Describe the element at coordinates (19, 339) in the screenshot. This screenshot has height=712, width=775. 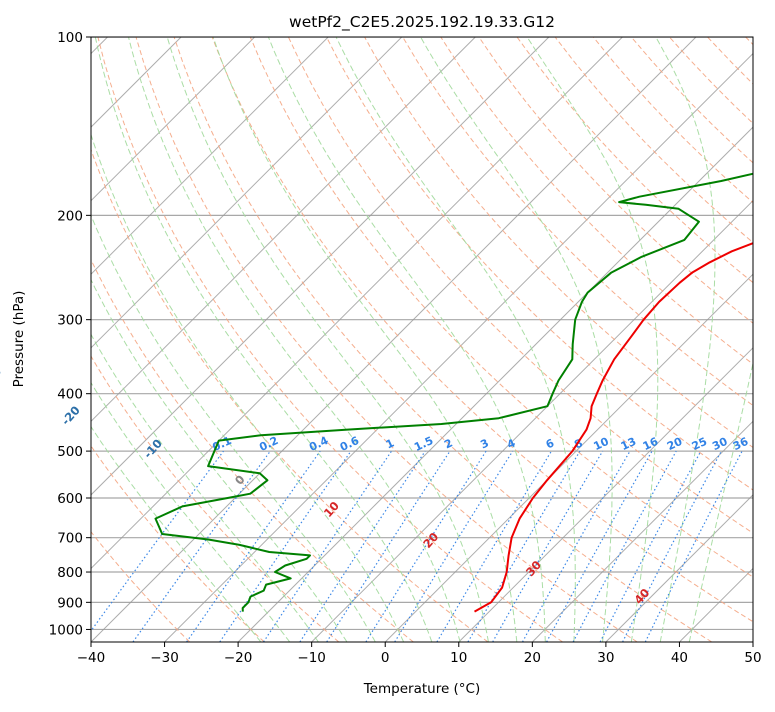
I see `y-axis-label: Pressure (hPa)` at that location.